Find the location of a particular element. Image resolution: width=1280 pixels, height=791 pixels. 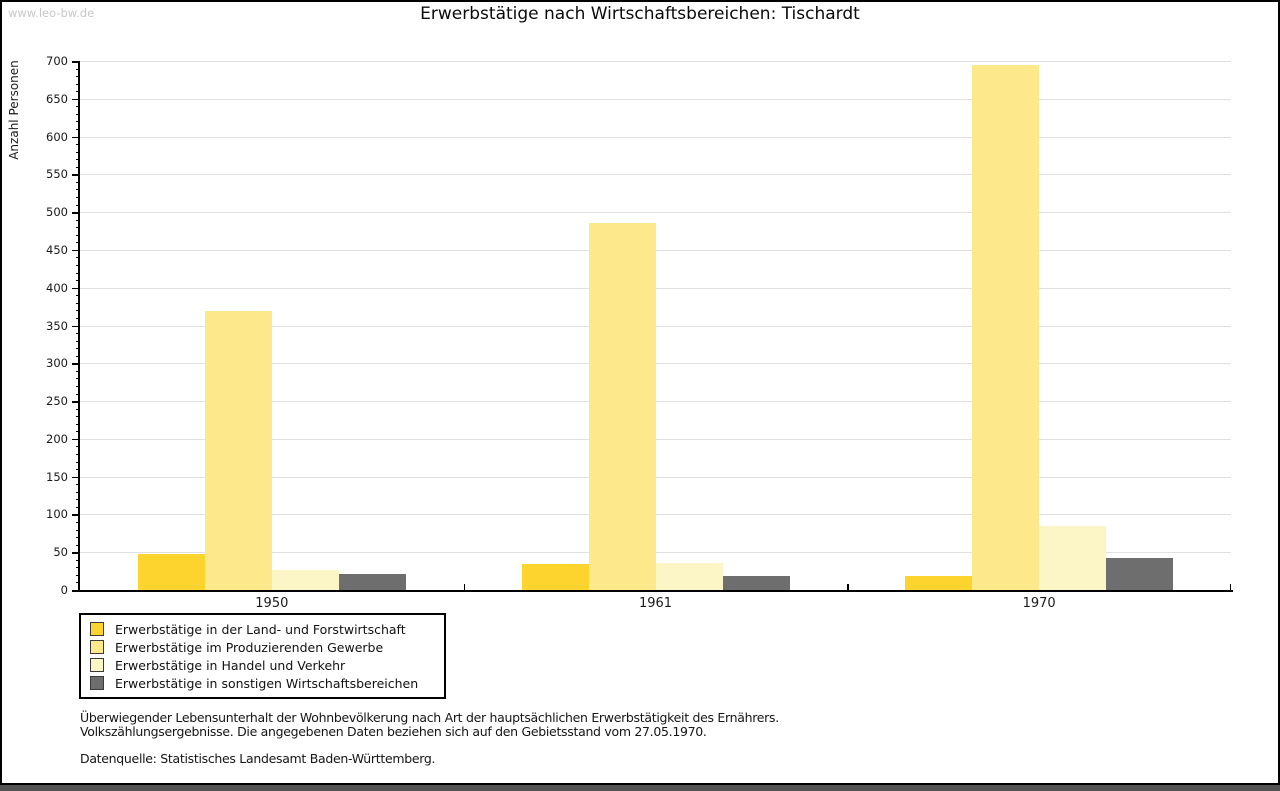

bar-series2-1970 is located at coordinates (1006, 327).